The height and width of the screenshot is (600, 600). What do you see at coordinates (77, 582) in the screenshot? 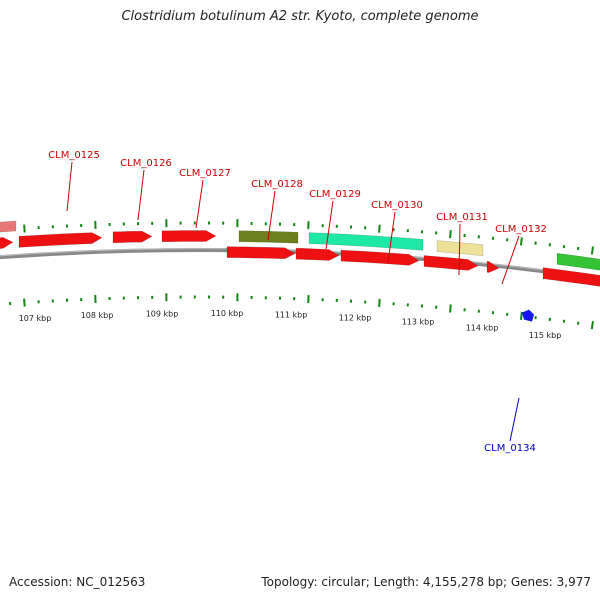
I see `accession-text: Accession: NC_012563` at bounding box center [77, 582].